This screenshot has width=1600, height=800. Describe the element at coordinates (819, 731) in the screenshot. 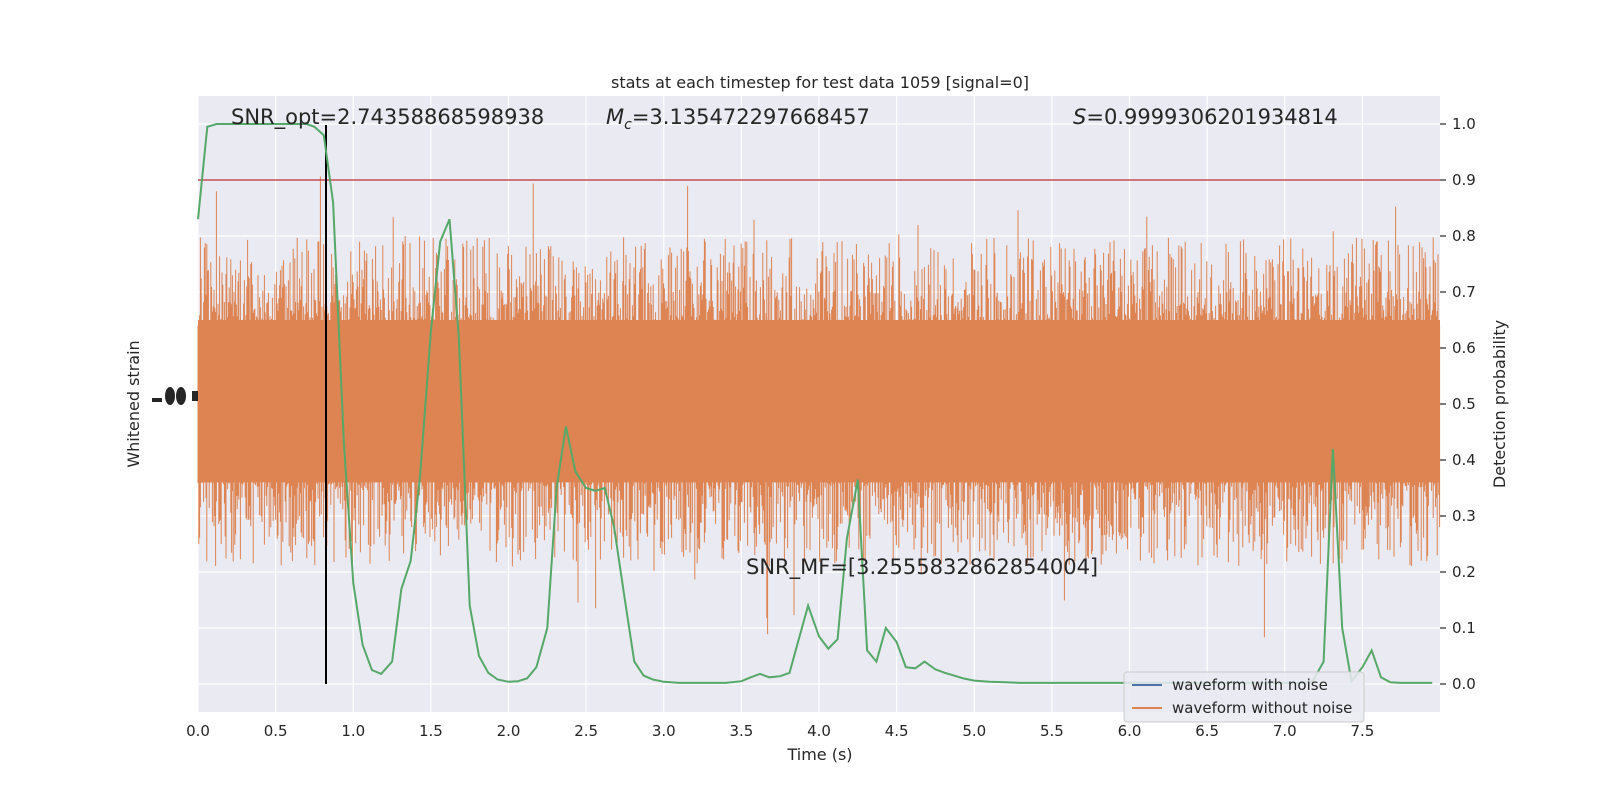

I see `x-tick-label: 4.0` at that location.